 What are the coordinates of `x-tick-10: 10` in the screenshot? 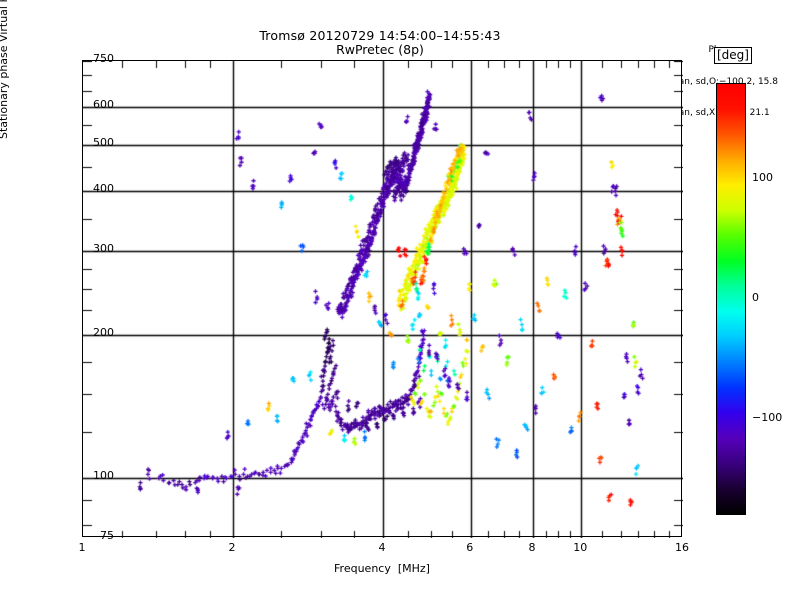 It's located at (580, 547).